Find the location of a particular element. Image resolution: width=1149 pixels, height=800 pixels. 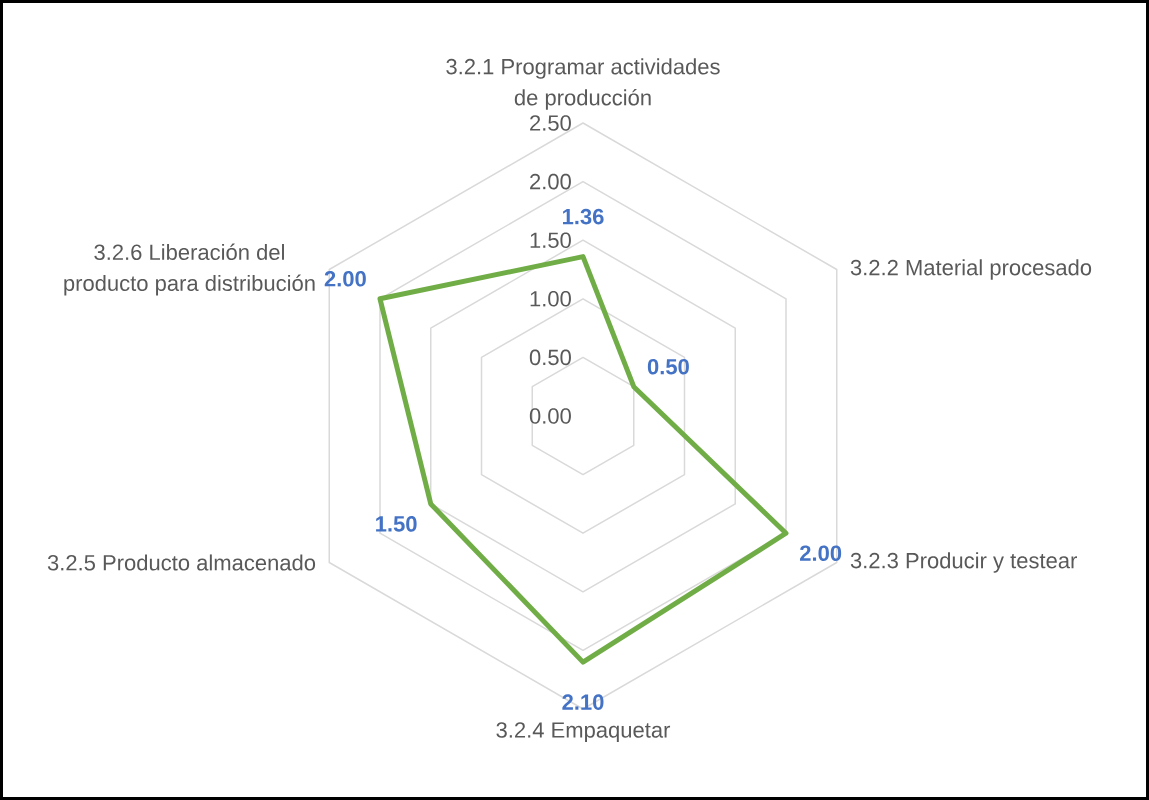

data-label: 0.50 is located at coordinates (668, 366).